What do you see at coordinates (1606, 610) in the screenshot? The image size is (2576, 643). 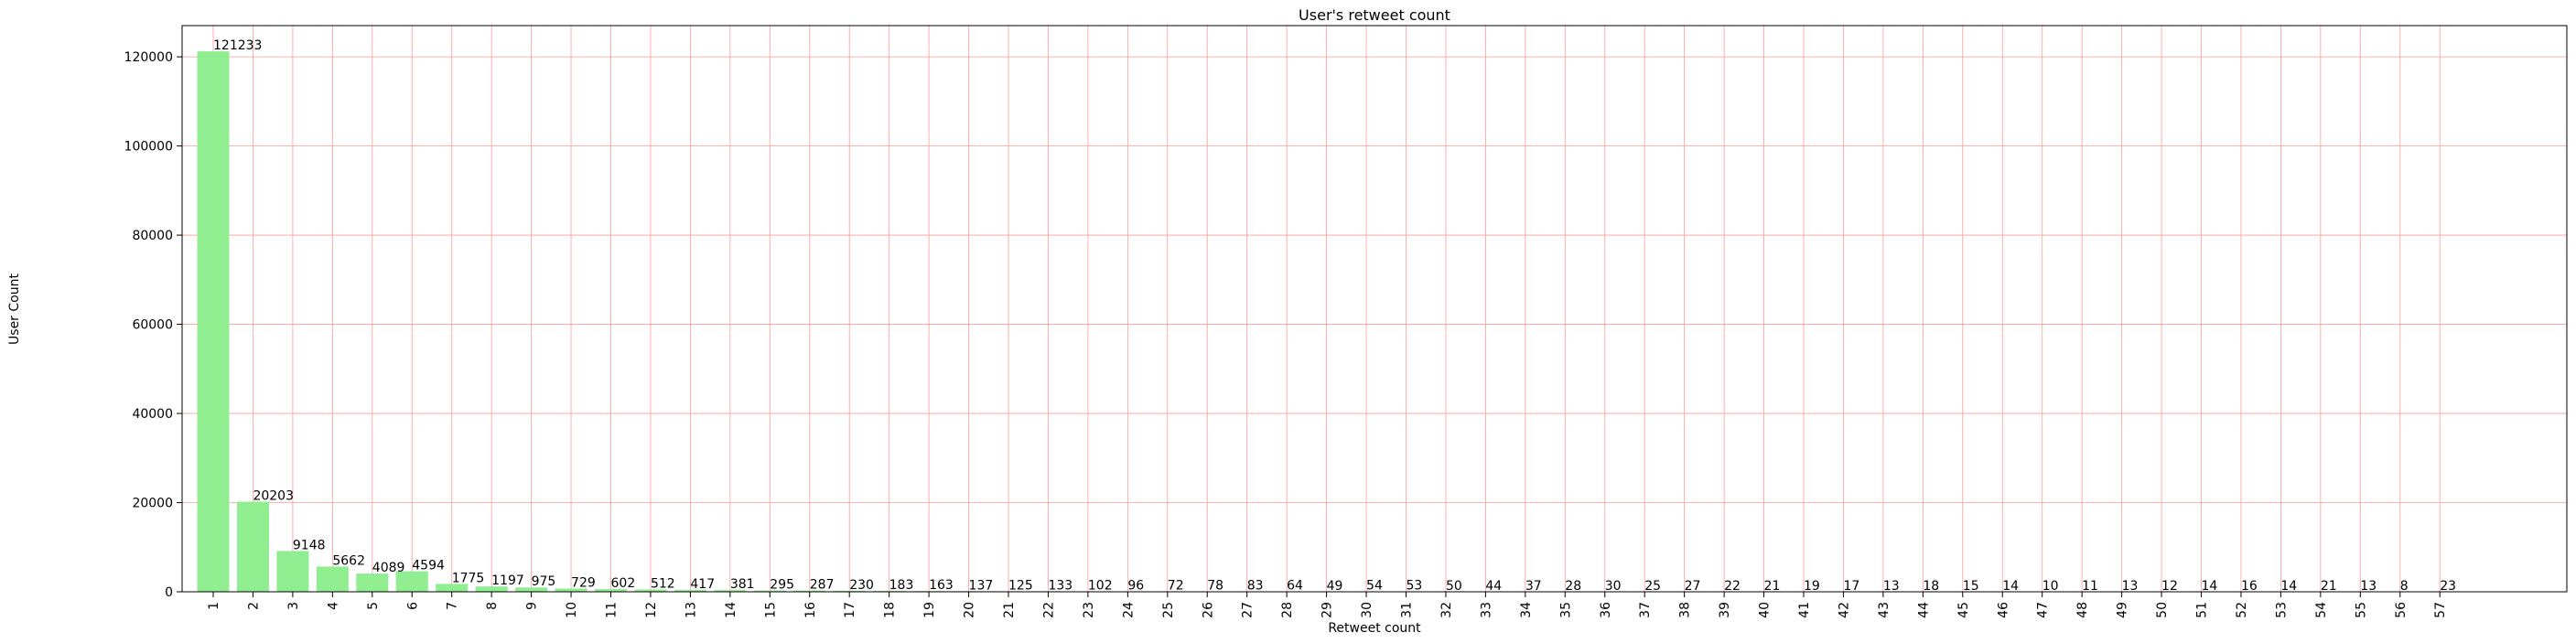 I see `x-tick-label: 36` at bounding box center [1606, 610].